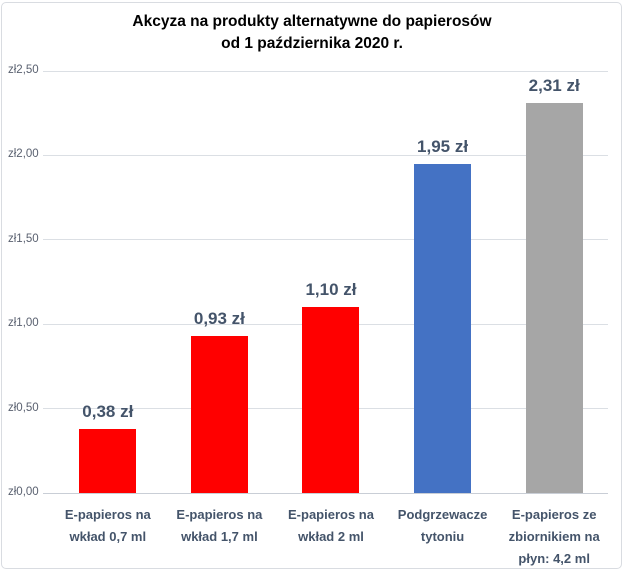 This screenshot has width=624, height=572. What do you see at coordinates (442, 525) in the screenshot?
I see `x-category-label-4: Podgrzewacze tytoniu` at bounding box center [442, 525].